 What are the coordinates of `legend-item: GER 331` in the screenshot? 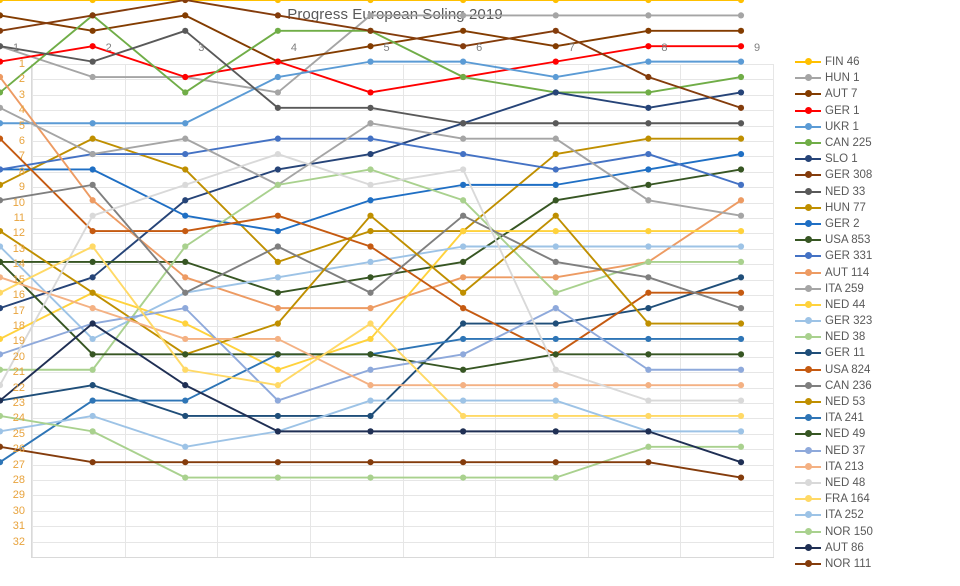 It's located at (875, 256).